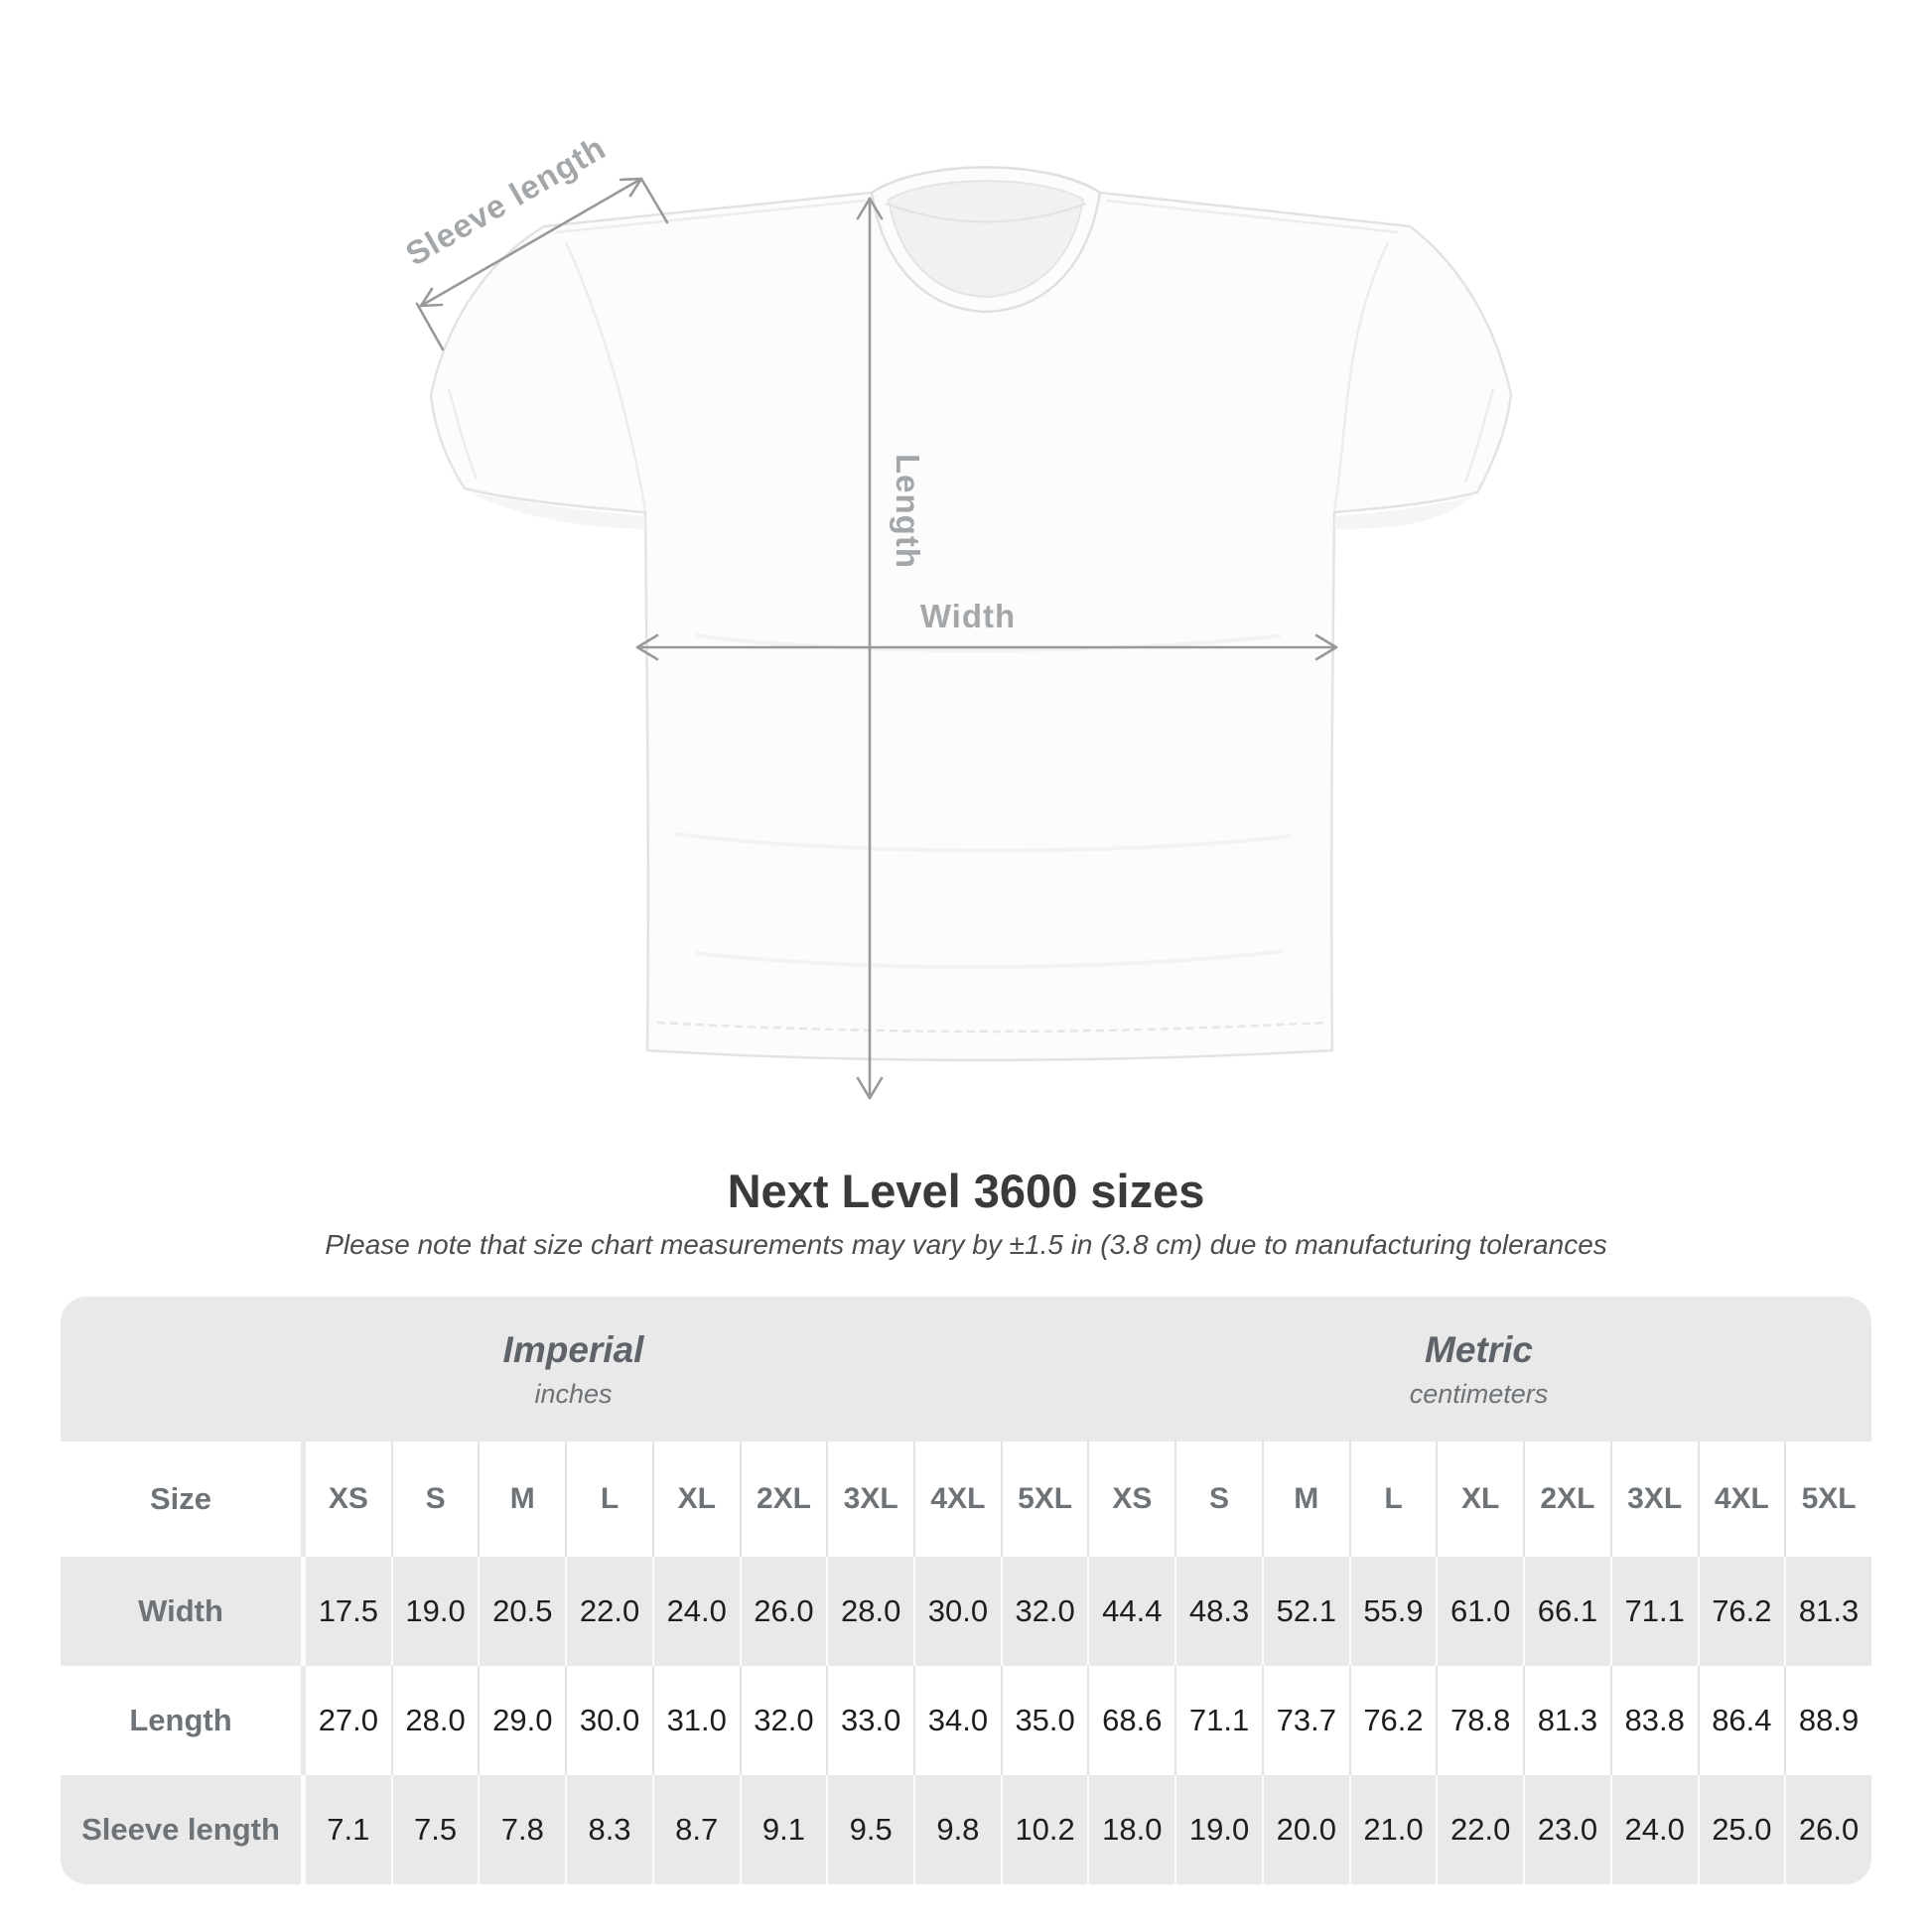 This screenshot has width=1932, height=1932. Describe the element at coordinates (1395, 1830) in the screenshot. I see `value-cell: 21.0` at that location.